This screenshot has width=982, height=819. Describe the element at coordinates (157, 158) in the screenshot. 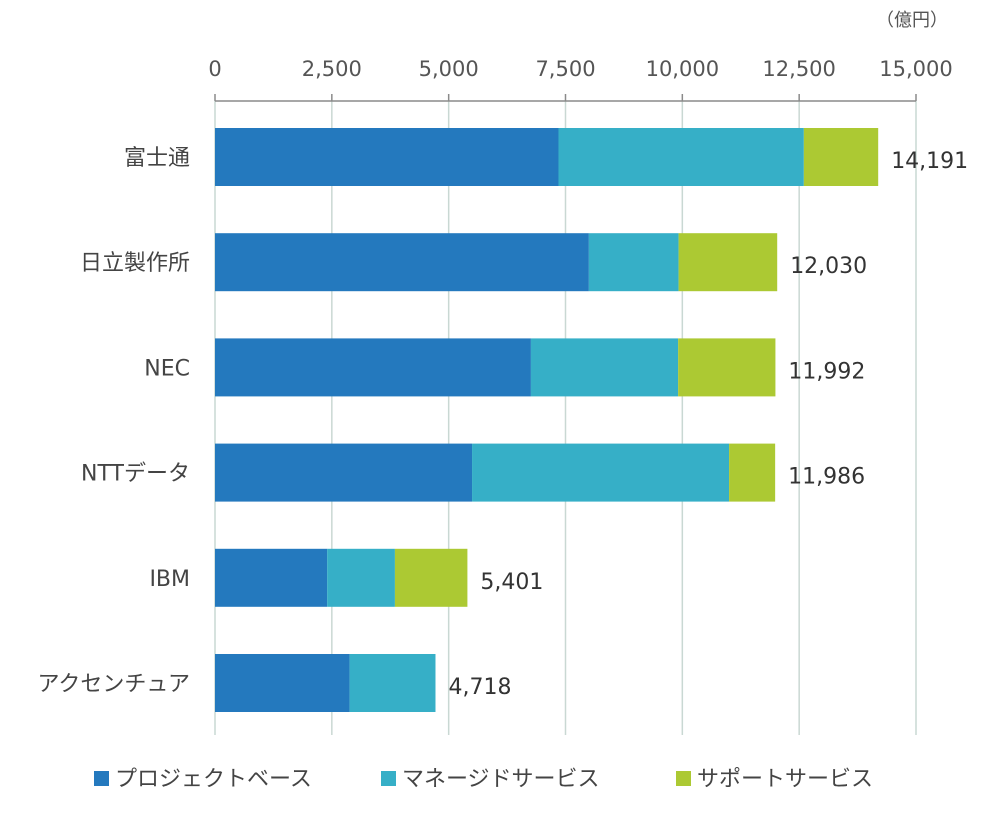

I see `category-label: 富士通` at that location.